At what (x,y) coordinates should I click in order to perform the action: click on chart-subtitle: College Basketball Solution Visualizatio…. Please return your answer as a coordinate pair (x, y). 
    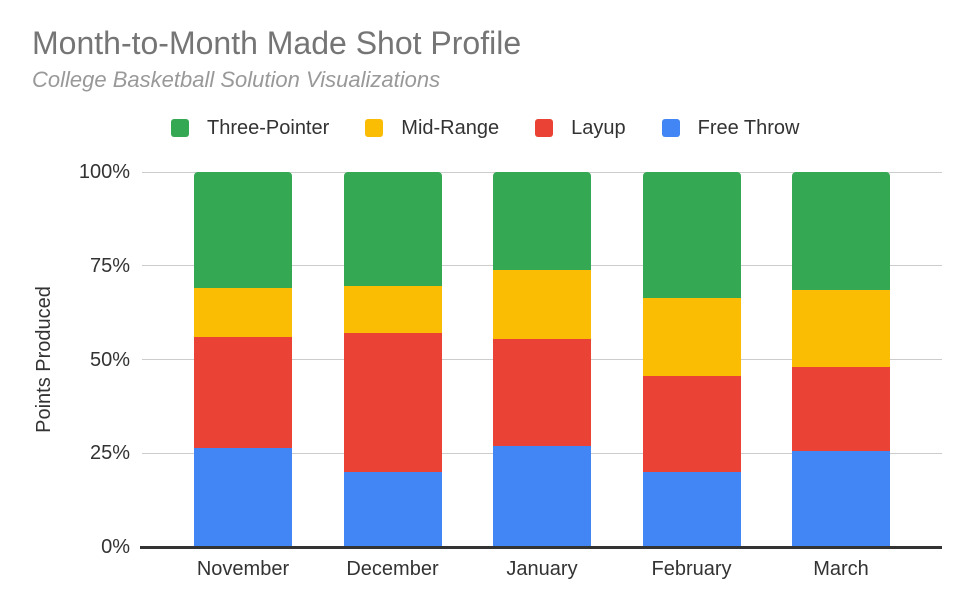
    Looking at the image, I should click on (236, 79).